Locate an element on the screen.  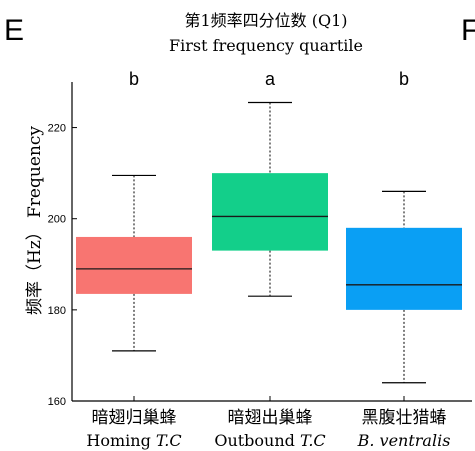
y-ticks: 160 180 200 220 is located at coordinates (62, 265).